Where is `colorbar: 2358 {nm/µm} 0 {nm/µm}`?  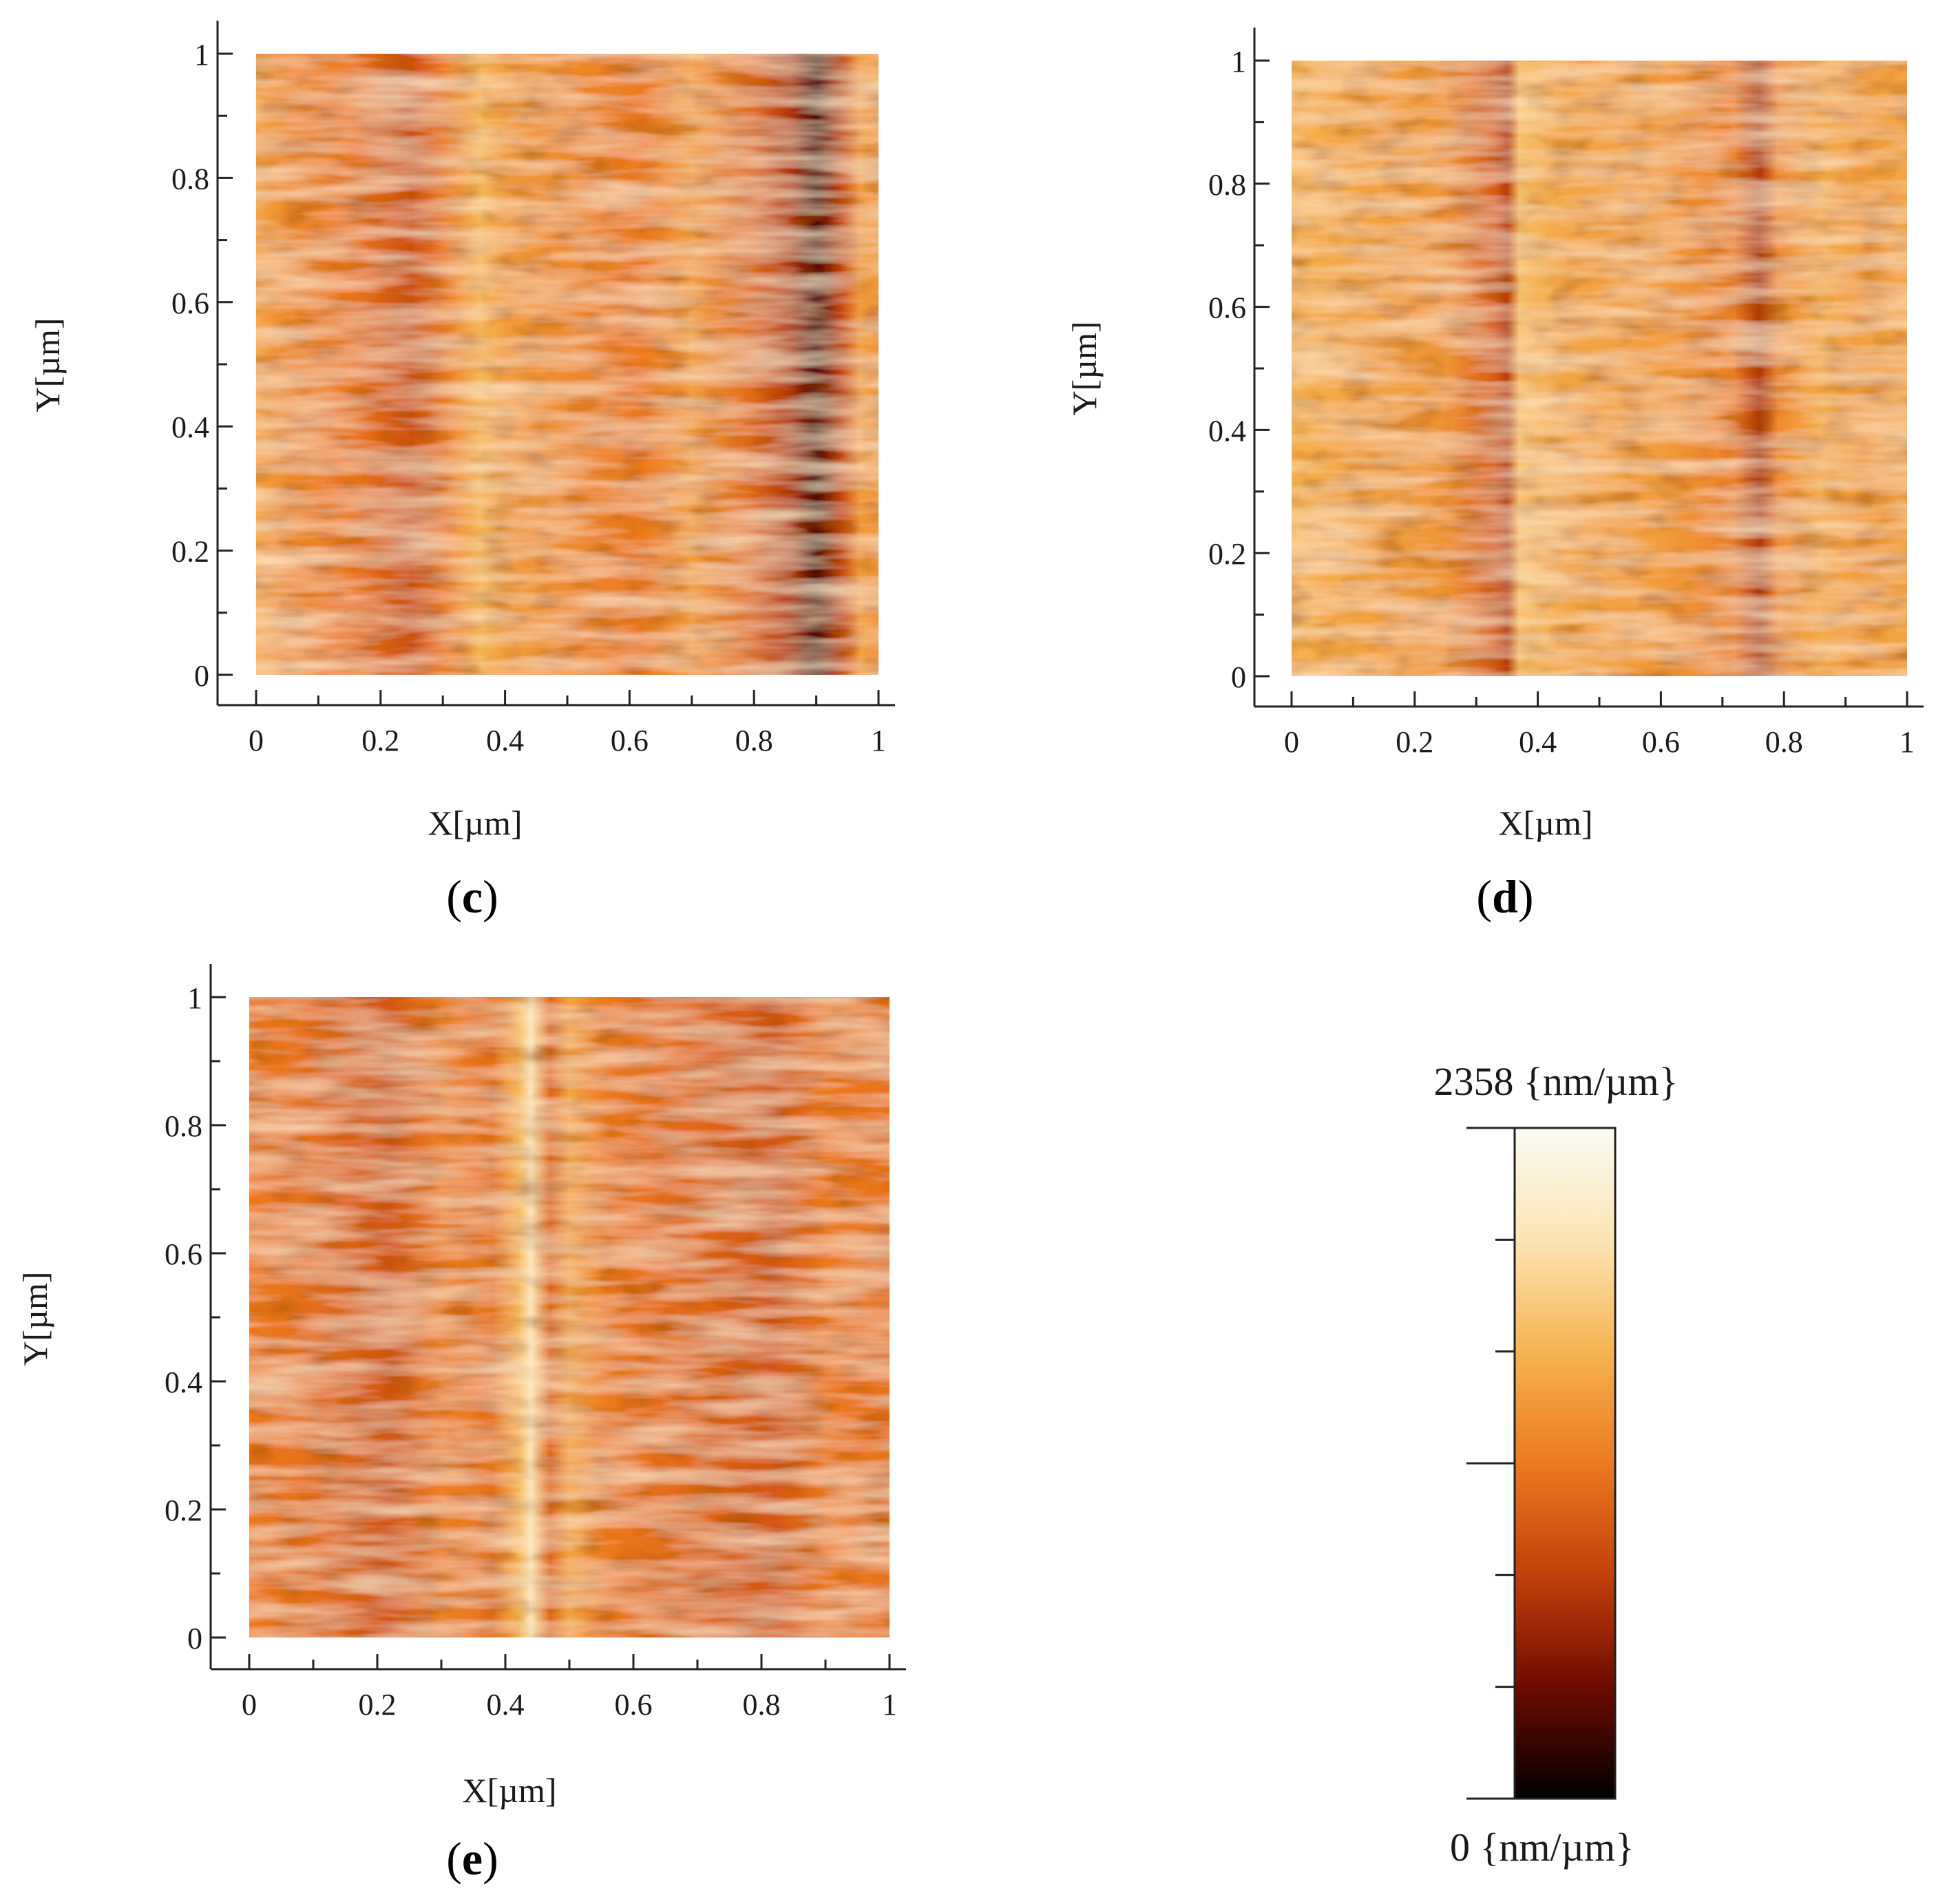 colorbar: 2358 {nm/µm} 0 {nm/µm} is located at coordinates (1556, 1464).